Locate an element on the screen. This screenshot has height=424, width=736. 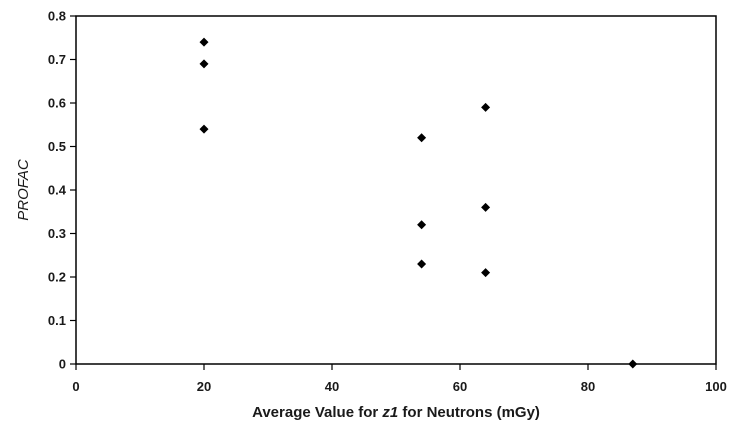
x-axis-title-variable: z1 is located at coordinates (389, 412).